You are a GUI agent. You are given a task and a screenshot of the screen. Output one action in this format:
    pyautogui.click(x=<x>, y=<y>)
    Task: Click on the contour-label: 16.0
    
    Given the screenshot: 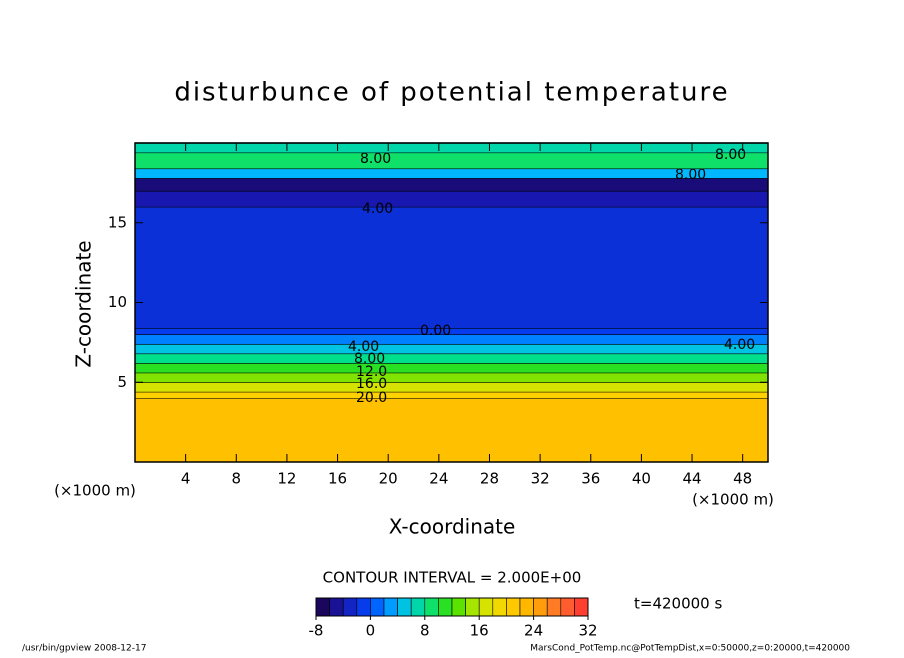 What is the action you would take?
    pyautogui.click(x=371, y=384)
    